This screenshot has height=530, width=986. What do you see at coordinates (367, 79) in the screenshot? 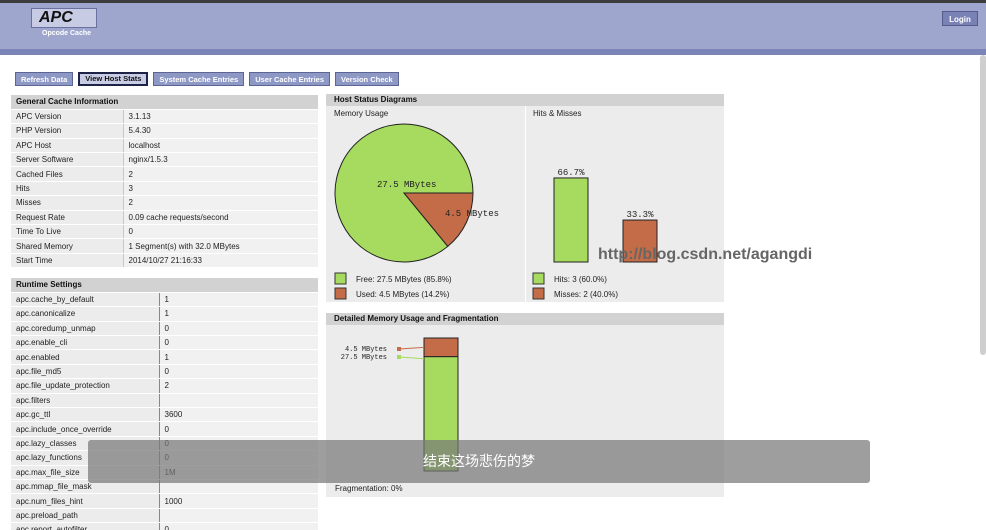
I see `version-check-button: Version Check` at bounding box center [367, 79].